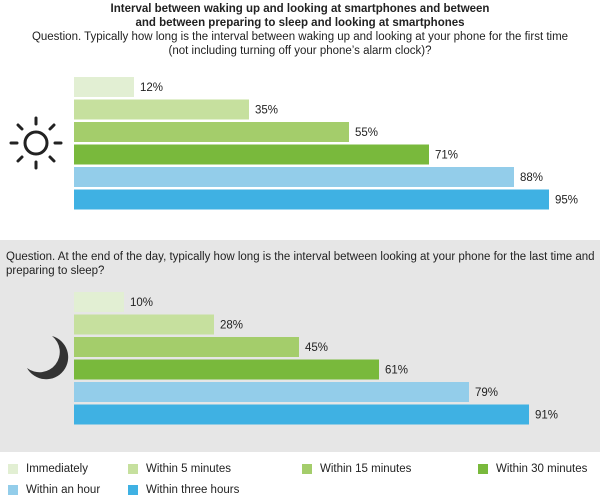  What do you see at coordinates (566, 201) in the screenshot?
I see `bar-value-label: 95%` at bounding box center [566, 201].